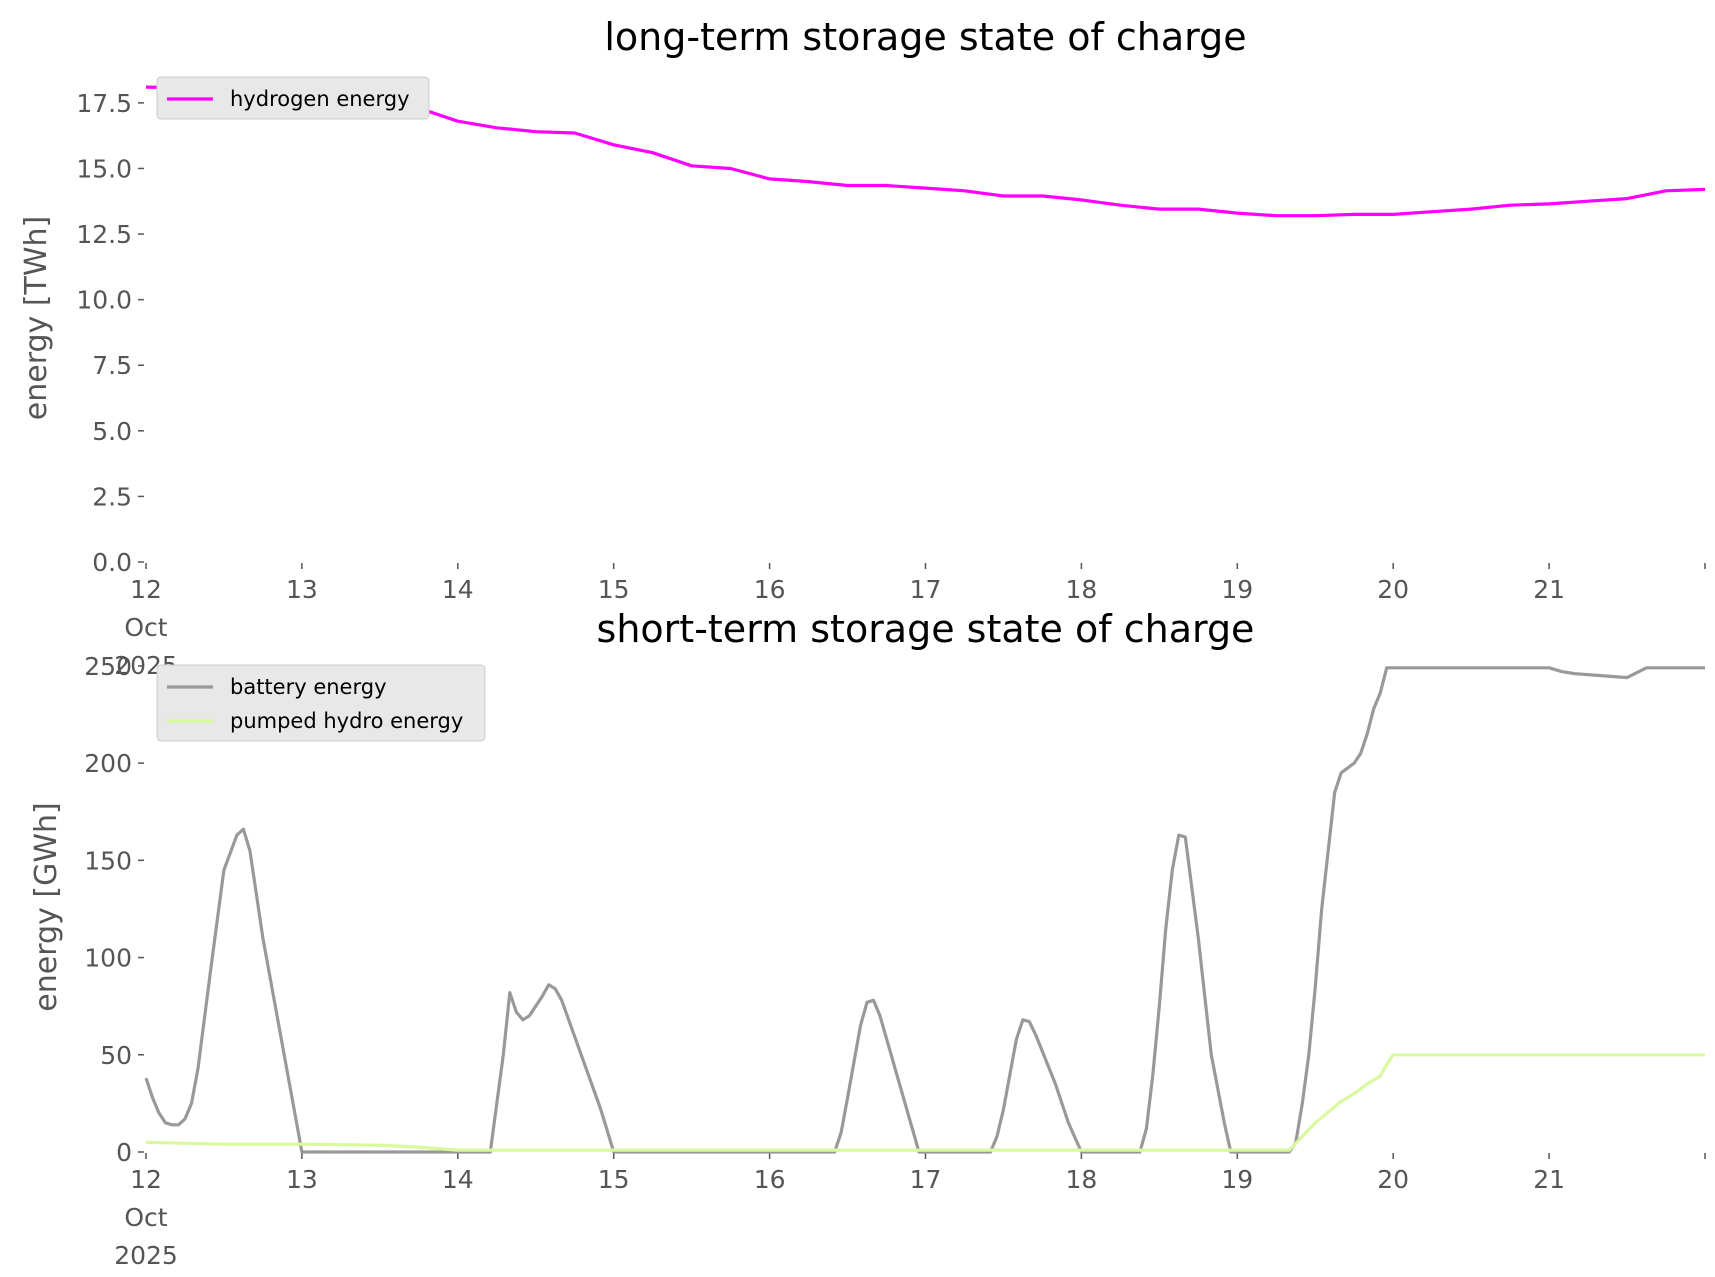 The image size is (1715, 1277). Describe the element at coordinates (925, 37) in the screenshot. I see `chart-title: long-term storage state of charge` at that location.